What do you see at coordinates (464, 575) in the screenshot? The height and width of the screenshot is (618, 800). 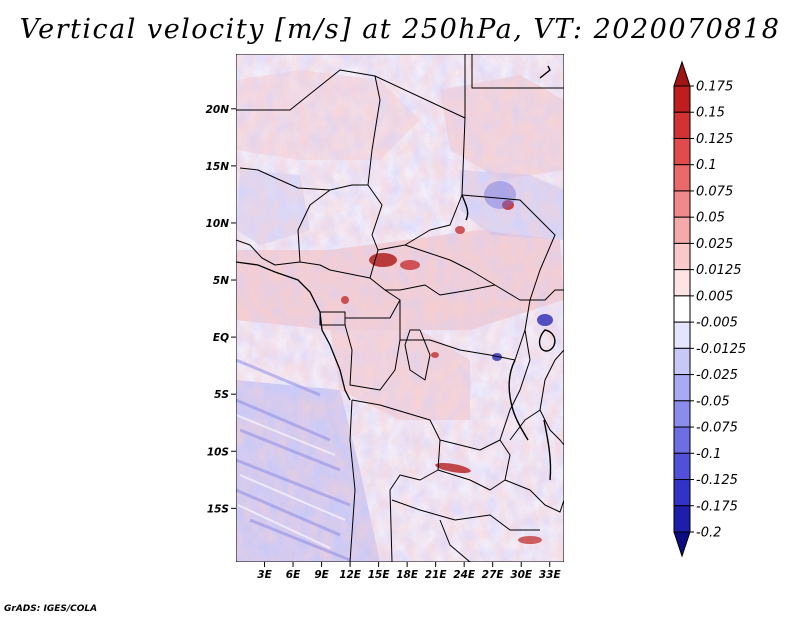 I see `lon-label: 24E` at bounding box center [464, 575].